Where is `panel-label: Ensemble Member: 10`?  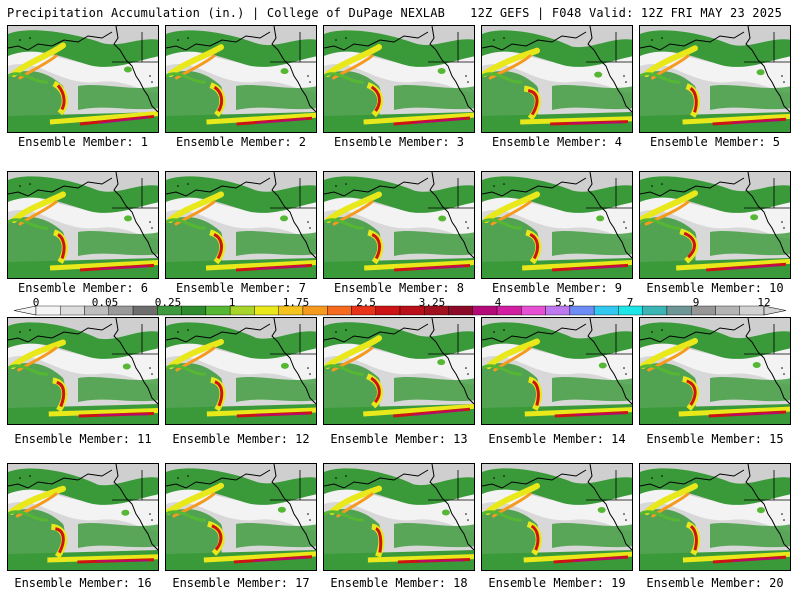
panel-label: Ensemble Member: 10 is located at coordinates (715, 288).